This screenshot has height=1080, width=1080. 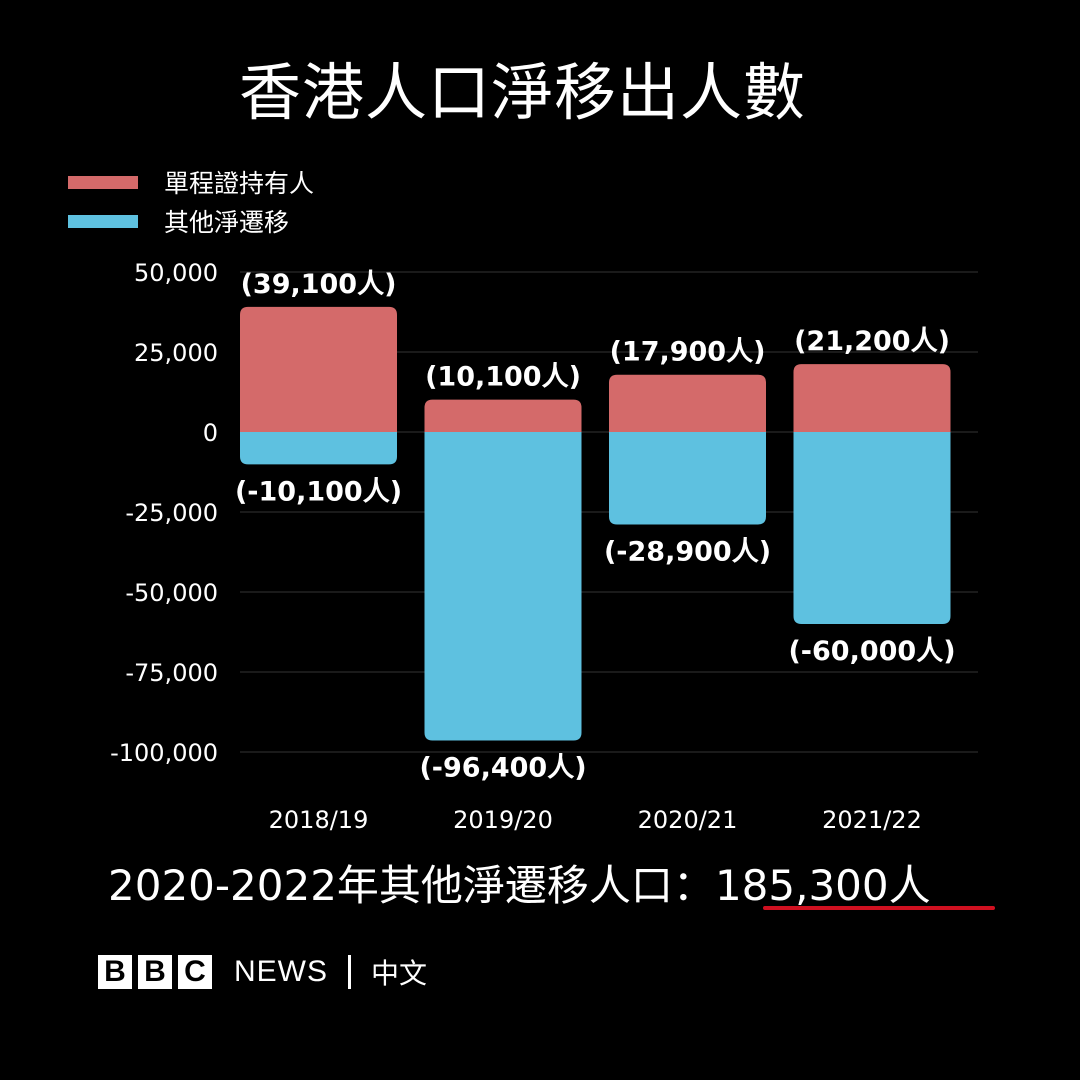 I want to click on legend-label-other-migration: 其他淨遷移, so click(x=227, y=222).